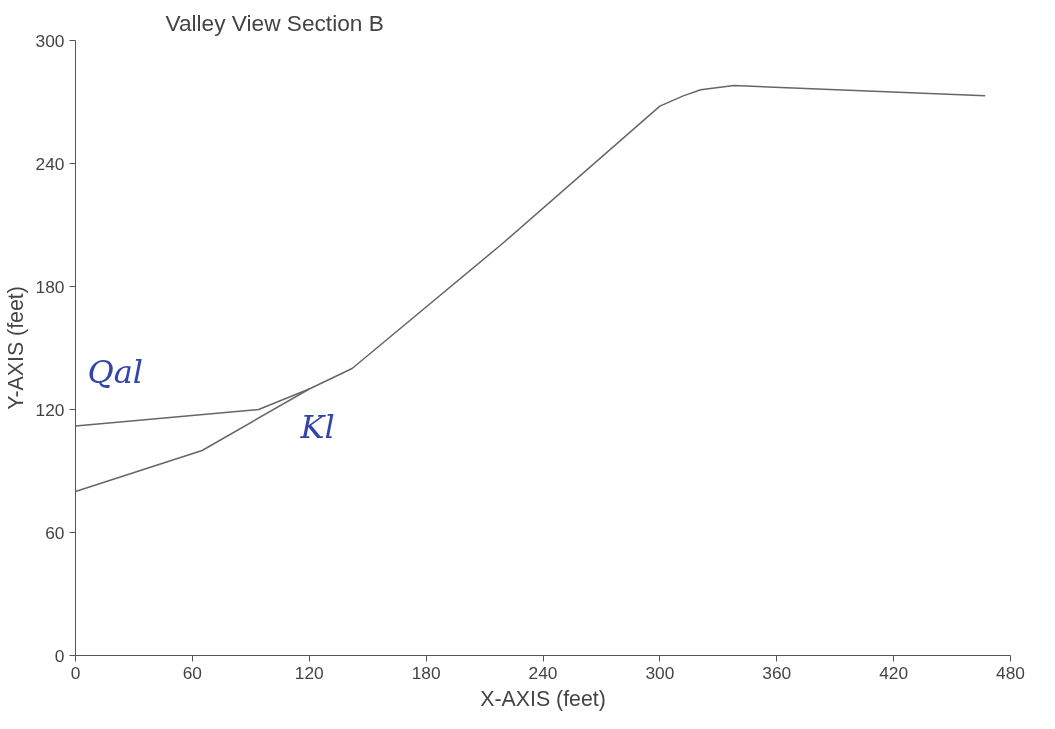 The image size is (1055, 729). Describe the element at coordinates (309, 672) in the screenshot. I see `x-tick-label: 120` at that location.